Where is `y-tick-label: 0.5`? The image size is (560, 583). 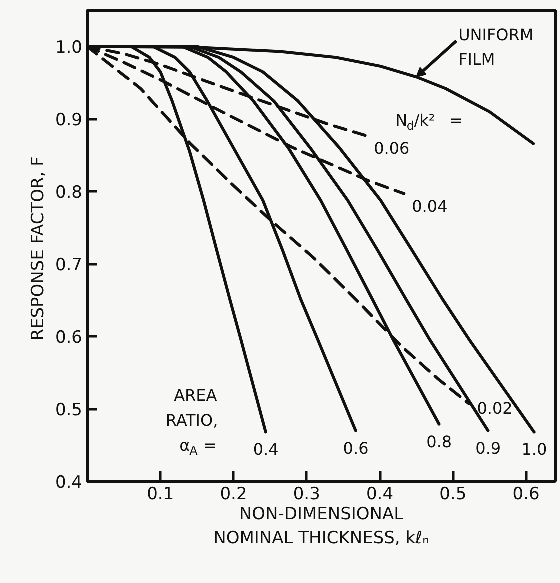
y-tick-label: 0.5 is located at coordinates (69, 410).